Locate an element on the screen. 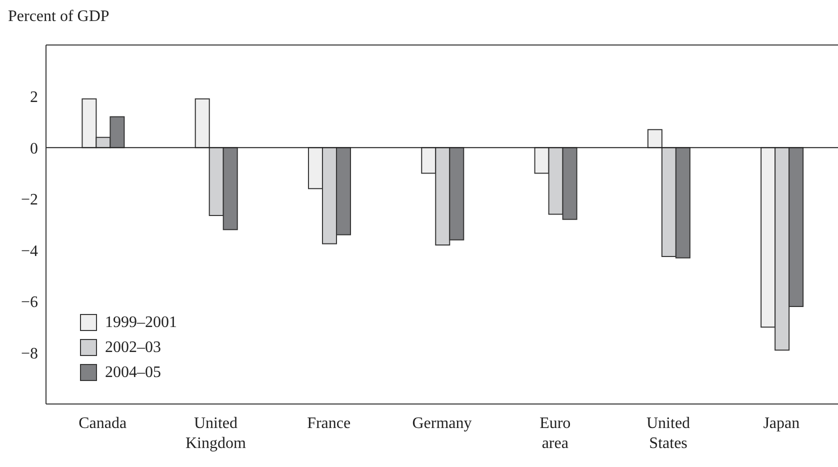 The height and width of the screenshot is (467, 838). x-tick-label: Euro area is located at coordinates (555, 433).